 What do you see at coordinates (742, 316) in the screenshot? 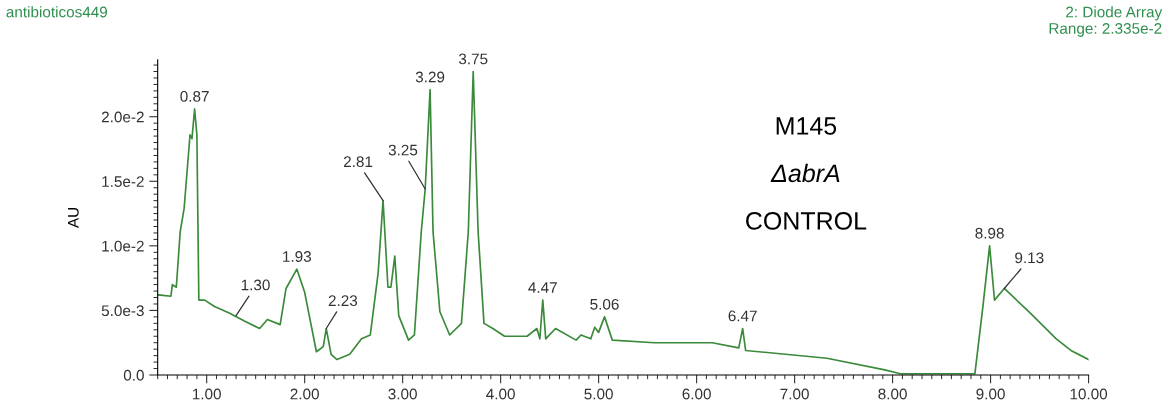
I see `annotation: 6.47` at bounding box center [742, 316].